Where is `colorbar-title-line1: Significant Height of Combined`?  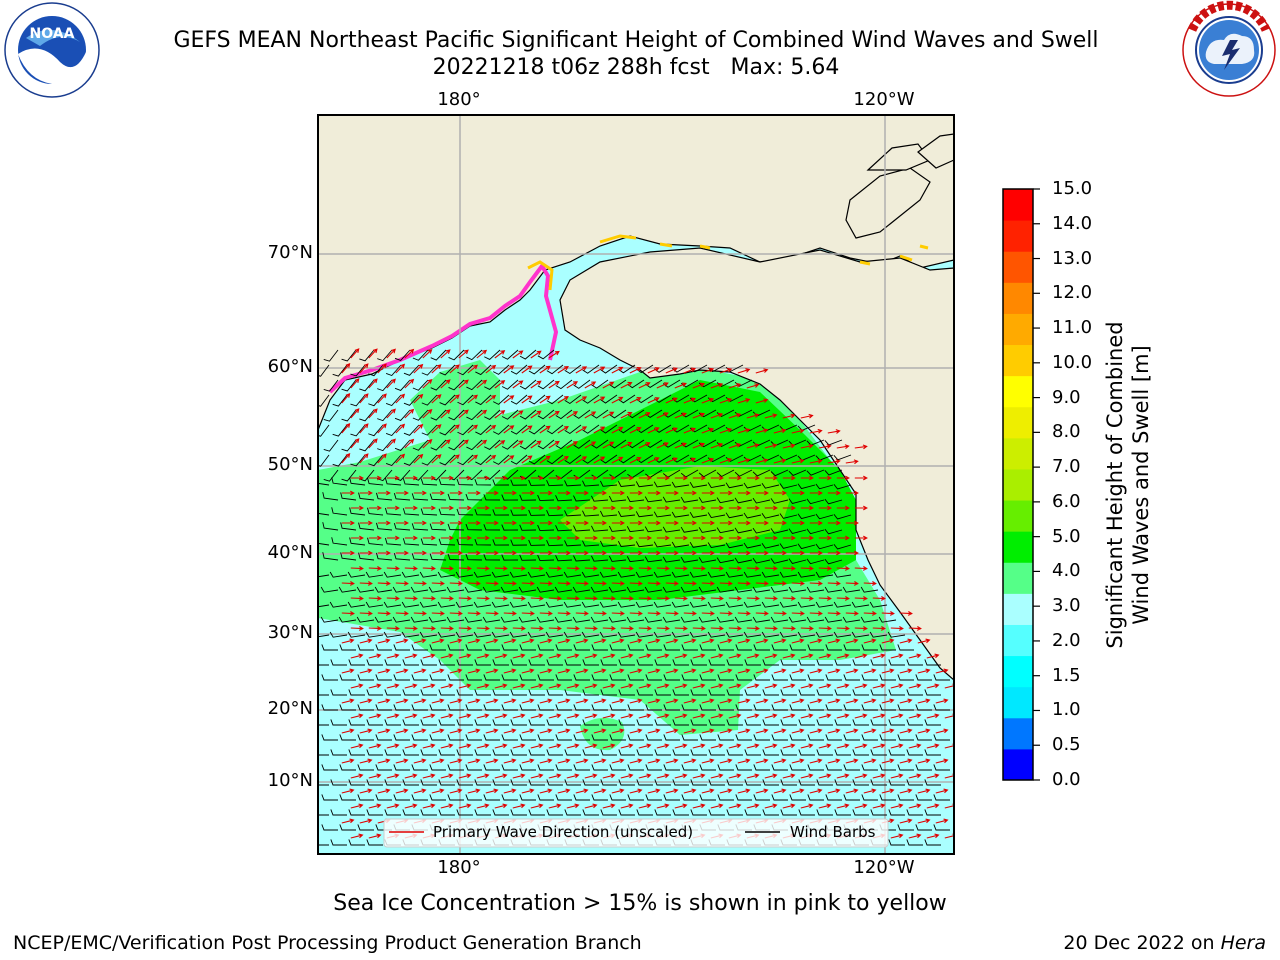 colorbar-title-line1: Significant Height of Combined is located at coordinates (1115, 485).